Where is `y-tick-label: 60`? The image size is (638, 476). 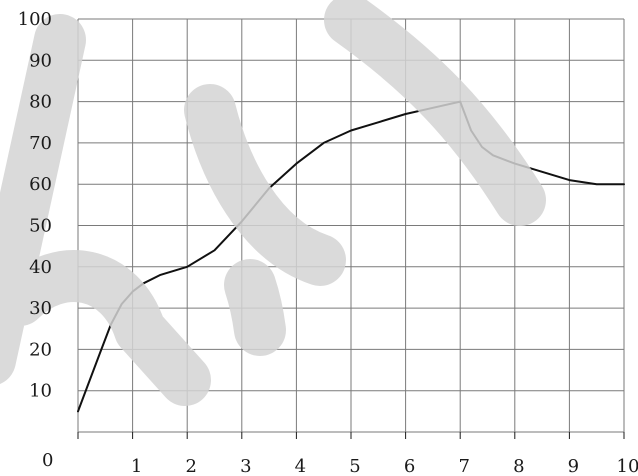
y-tick-label: 60 is located at coordinates (40, 184).